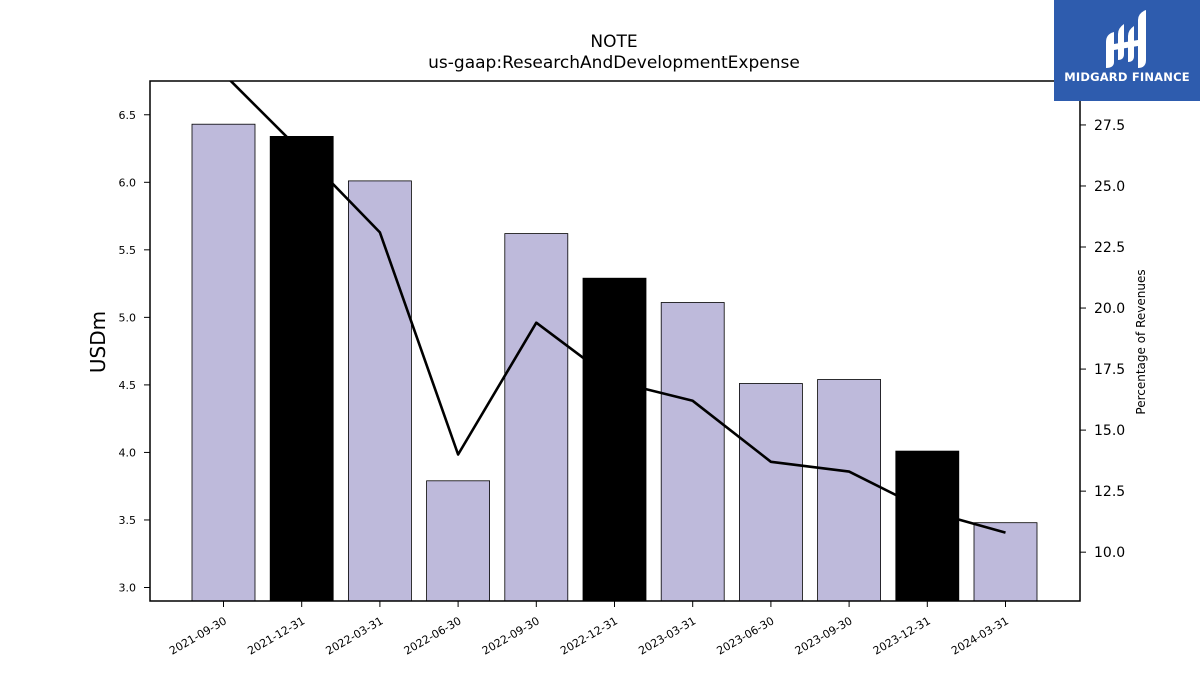 The width and height of the screenshot is (1200, 675). I want to click on x-tick-label: 2024-03-31, so click(980, 635).